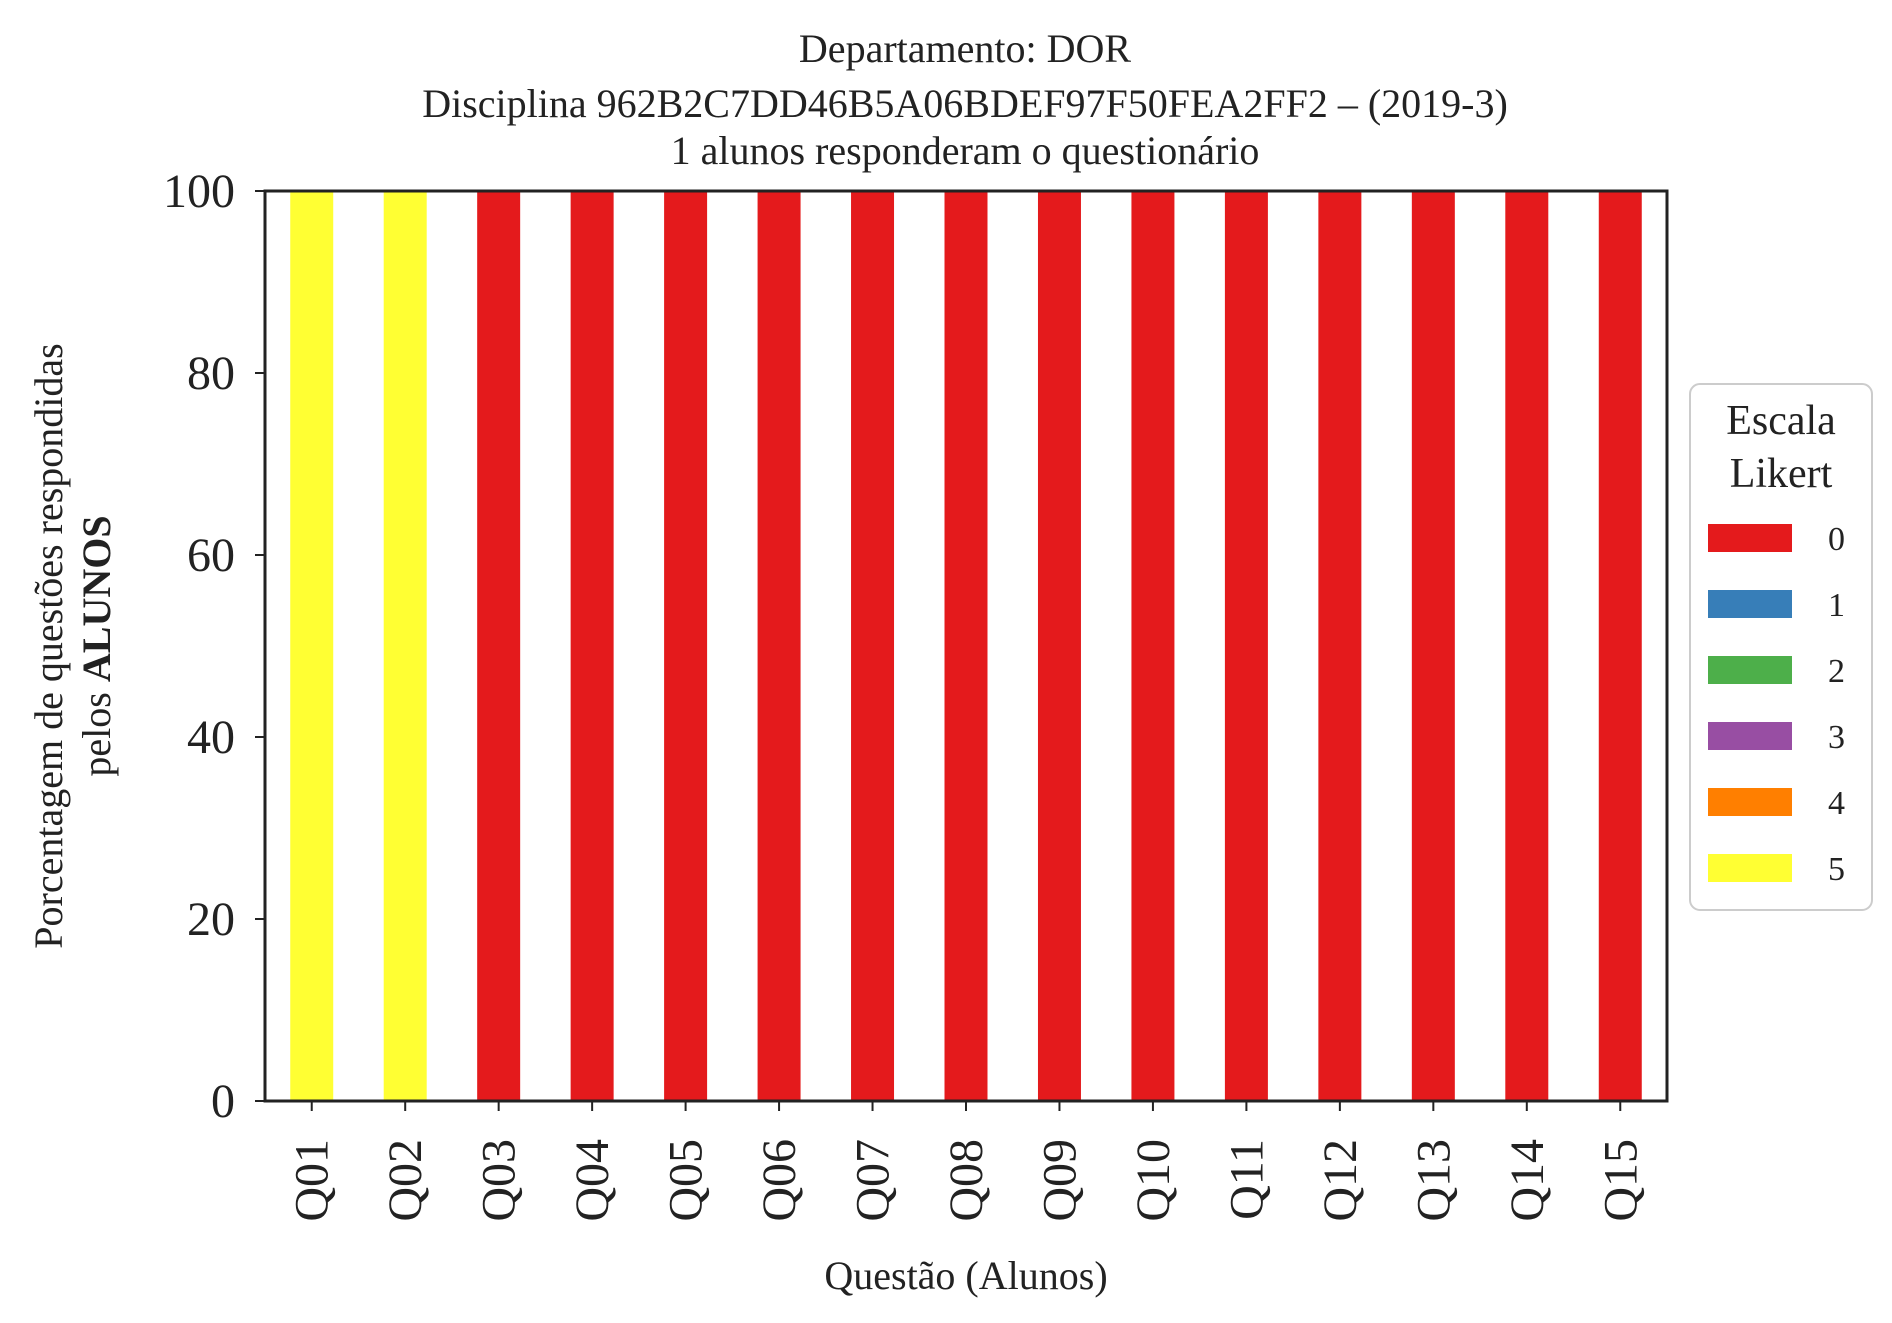 The height and width of the screenshot is (1323, 1892). Describe the element at coordinates (1836, 869) in the screenshot. I see `legend-label-5: 5` at that location.